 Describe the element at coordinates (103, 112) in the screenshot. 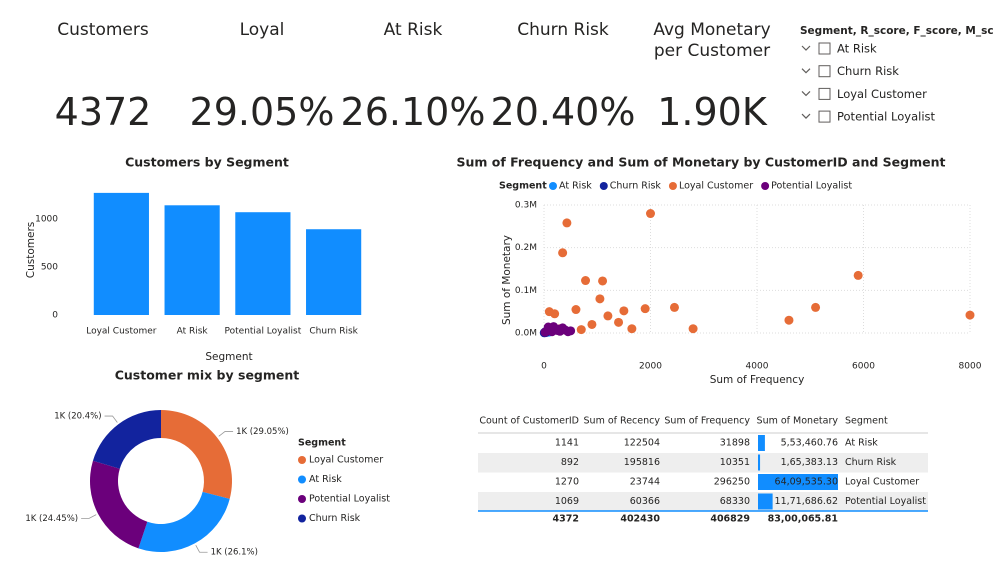

I see `card-value: 4372` at that location.